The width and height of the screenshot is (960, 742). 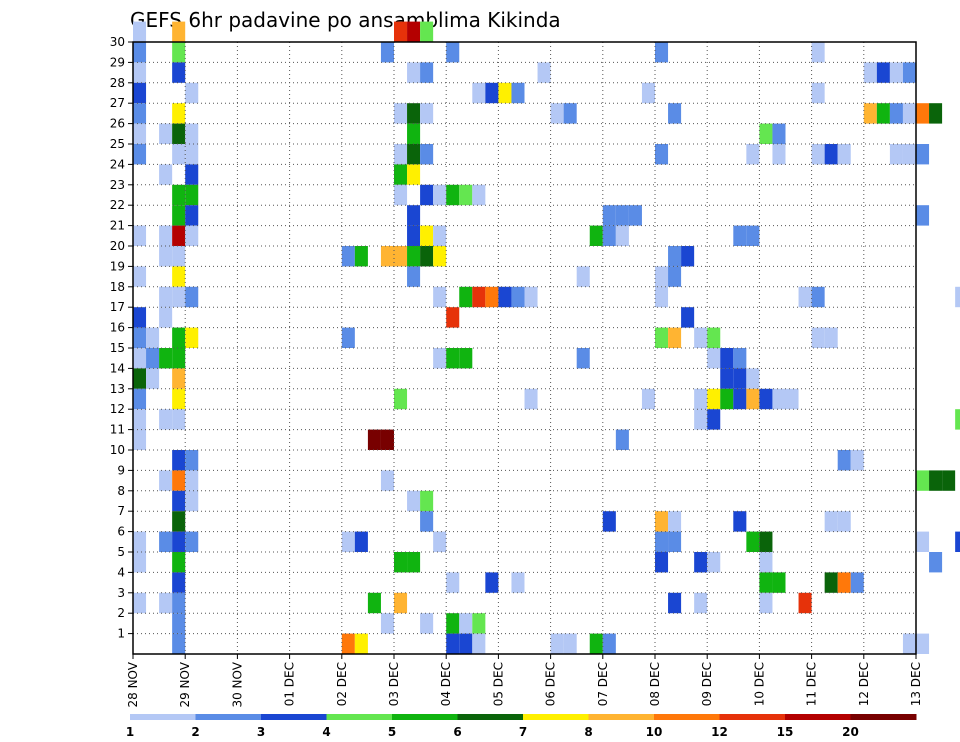 What do you see at coordinates (759, 684) in the screenshot?
I see `x-tick-label: 10 DEC` at bounding box center [759, 684].